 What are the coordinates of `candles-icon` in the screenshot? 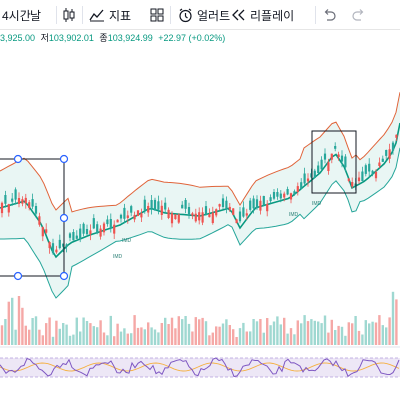 It's located at (69, 15).